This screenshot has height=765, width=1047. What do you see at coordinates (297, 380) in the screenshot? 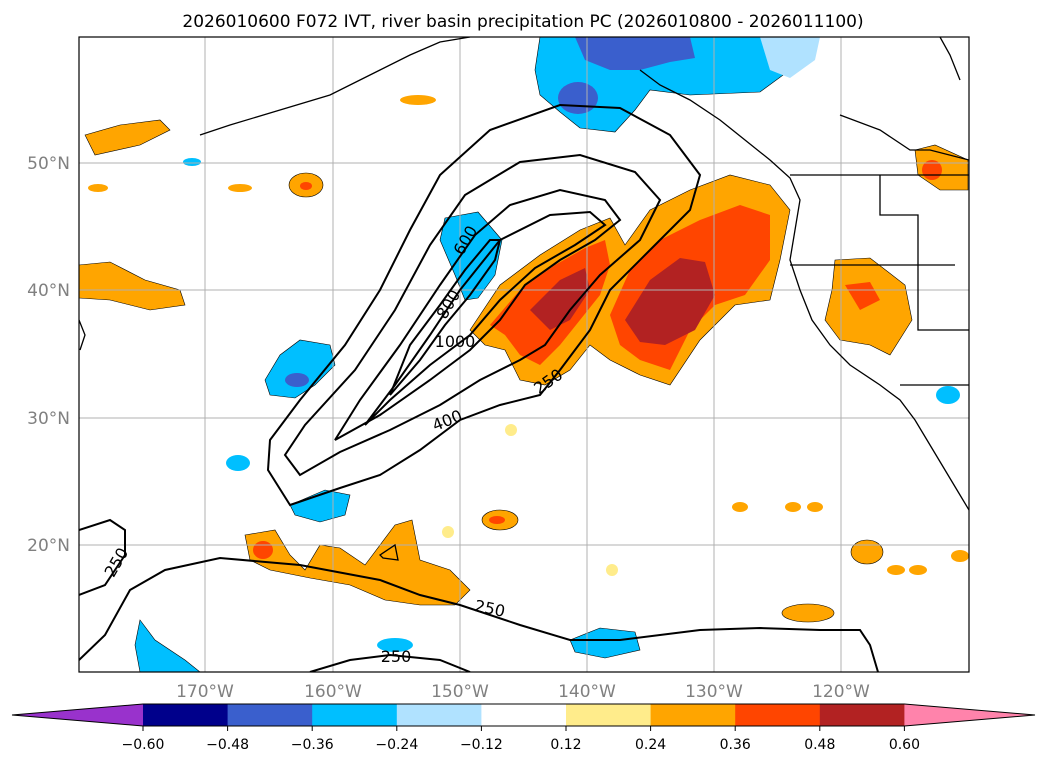
I see `neg-anomaly-spot-west` at bounding box center [297, 380].